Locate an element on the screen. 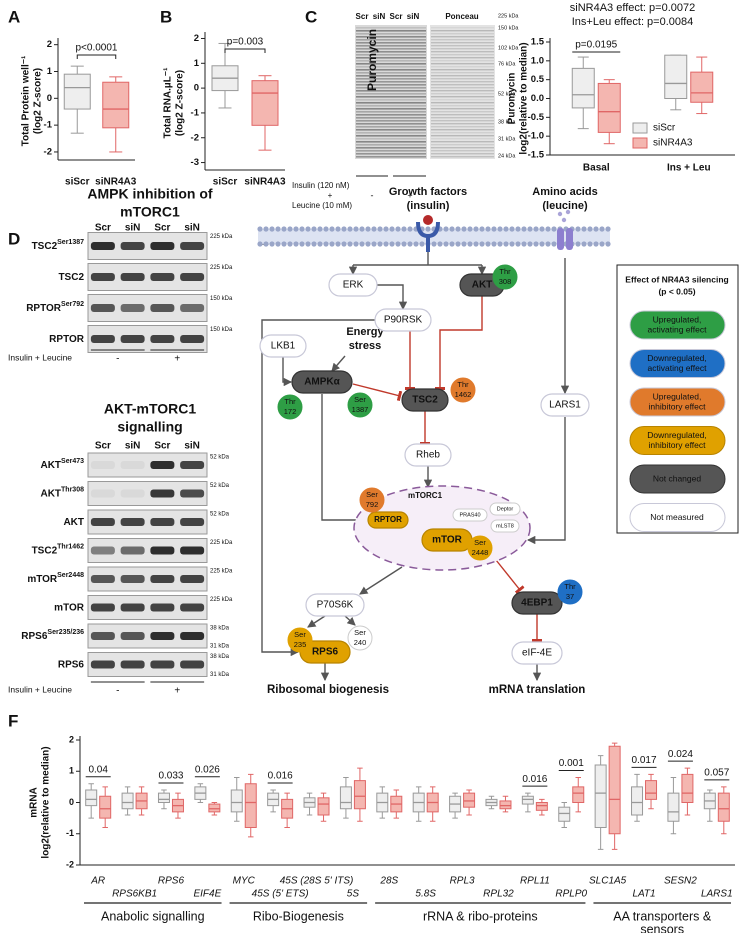  row-label: mTORSer2448 is located at coordinates (55, 578).